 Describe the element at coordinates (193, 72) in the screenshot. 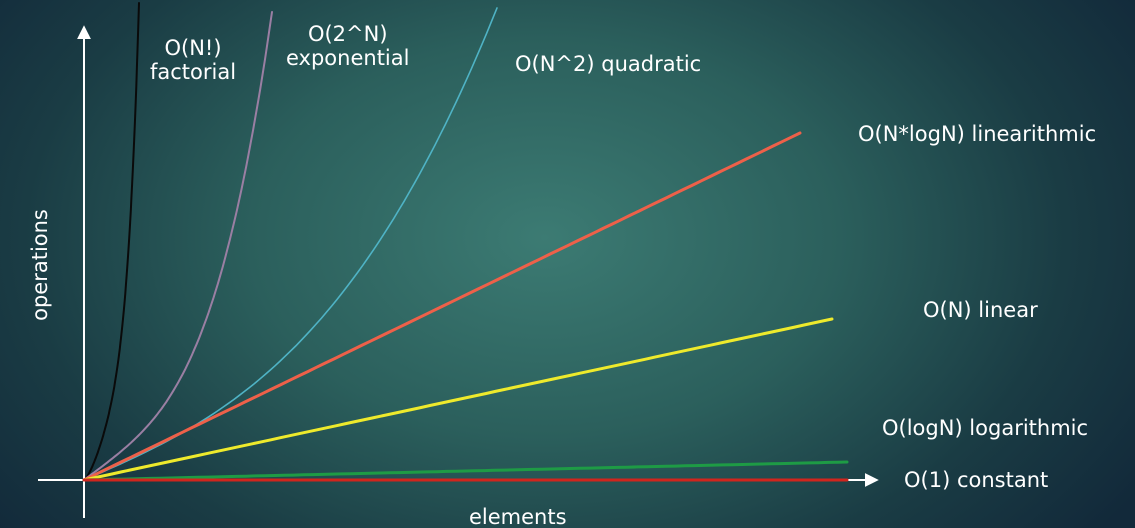

I see `series-label-factorial-sublabel: factorial` at that location.